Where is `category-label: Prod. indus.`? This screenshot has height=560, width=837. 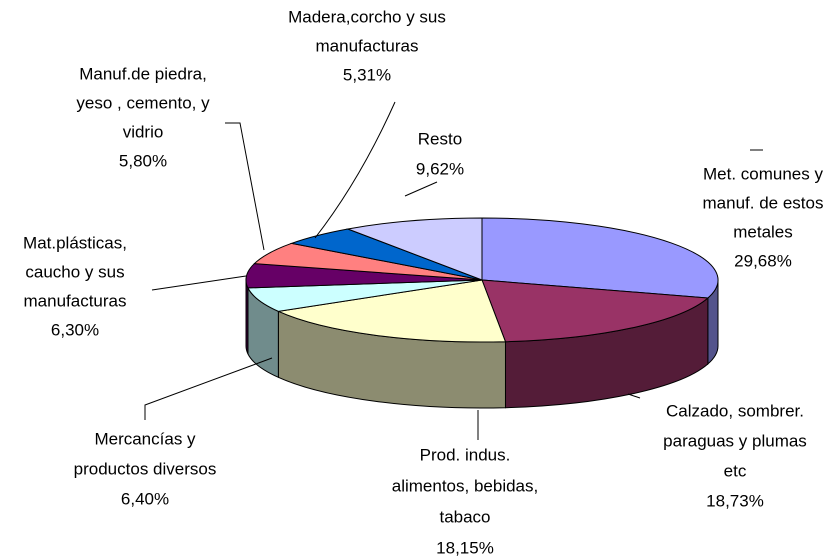
category-label: Prod. indus. is located at coordinates (465, 454).